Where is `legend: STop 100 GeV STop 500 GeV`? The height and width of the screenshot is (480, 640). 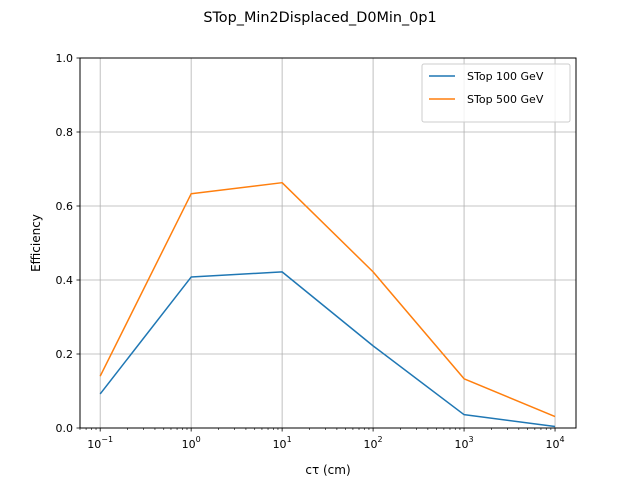
legend: STop 100 GeV STop 500 GeV is located at coordinates (496, 93).